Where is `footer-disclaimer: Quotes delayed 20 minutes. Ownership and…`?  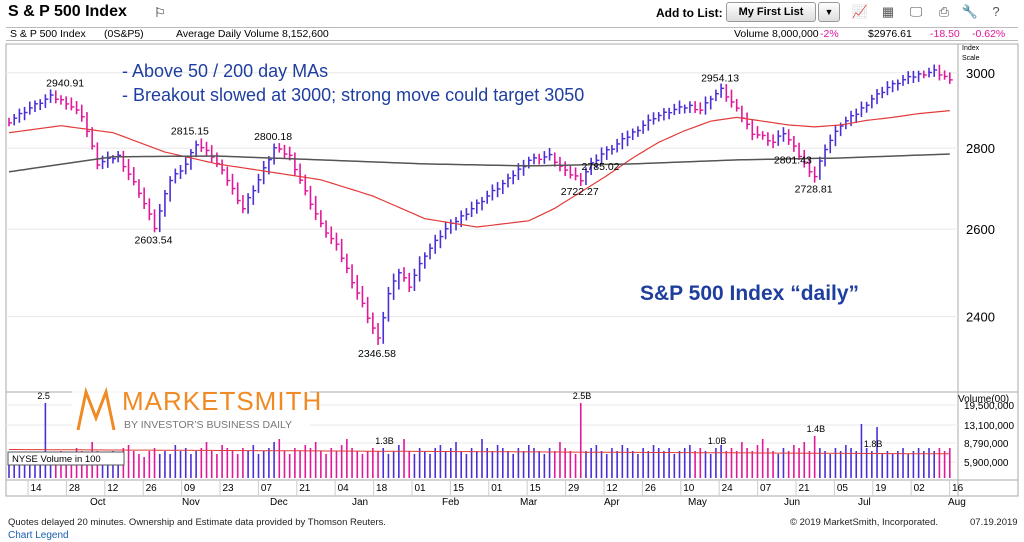 footer-disclaimer: Quotes delayed 20 minutes. Ownership and… is located at coordinates (197, 522).